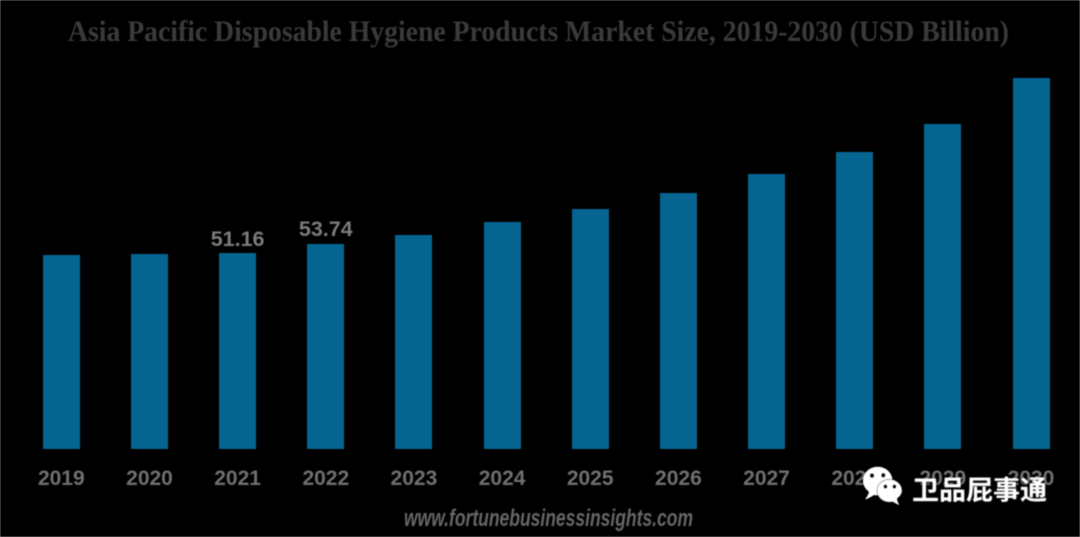 The height and width of the screenshot is (537, 1080). Describe the element at coordinates (237, 478) in the screenshot. I see `x-axis-label-2021: 2021` at that location.